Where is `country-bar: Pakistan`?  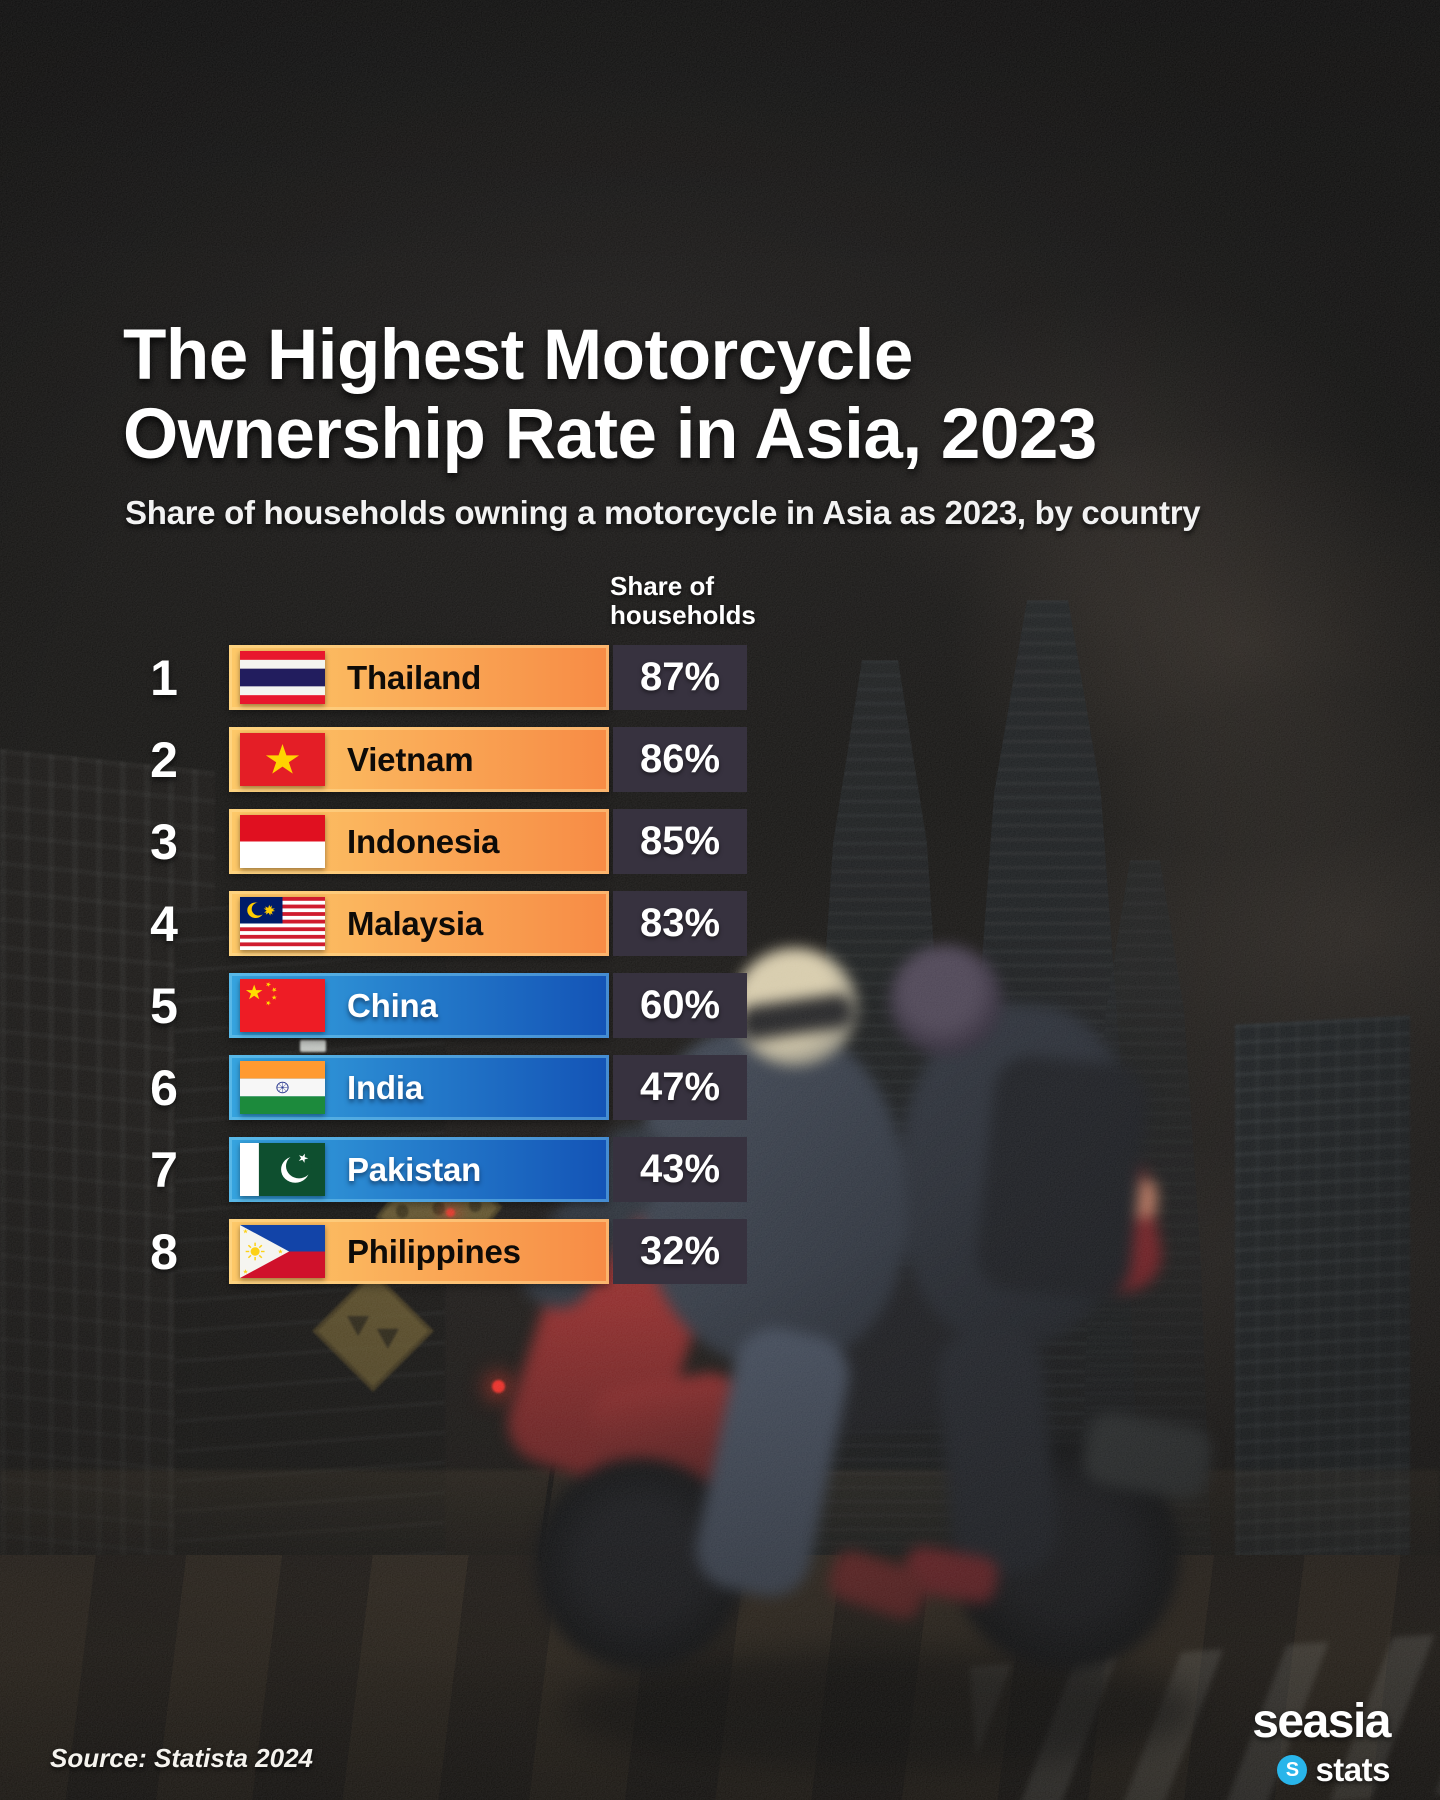 country-bar: Pakistan is located at coordinates (419, 1169).